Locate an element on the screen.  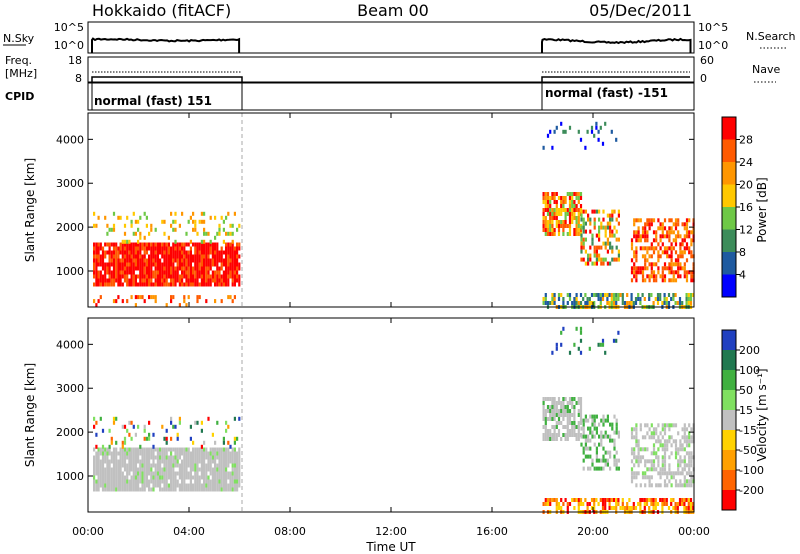
y-tick-label: 1000 is located at coordinates (70, 271).